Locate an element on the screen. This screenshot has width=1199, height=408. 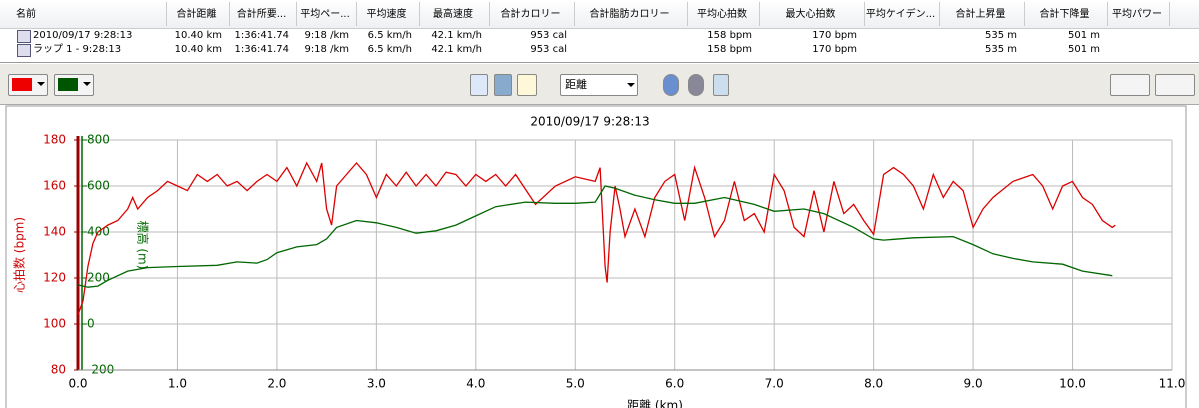
y-tick-label: 100 is located at coordinates (54, 324).